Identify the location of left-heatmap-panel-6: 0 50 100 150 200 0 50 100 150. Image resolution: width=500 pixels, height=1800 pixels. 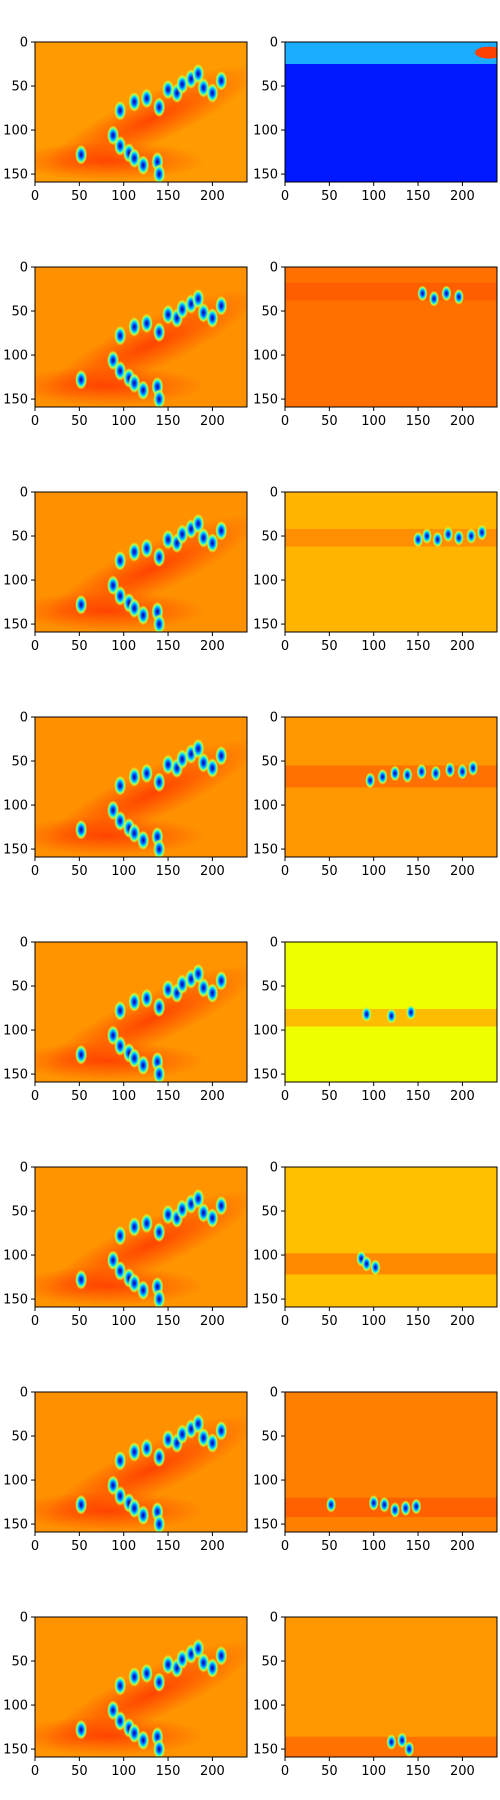
(125, 1245).